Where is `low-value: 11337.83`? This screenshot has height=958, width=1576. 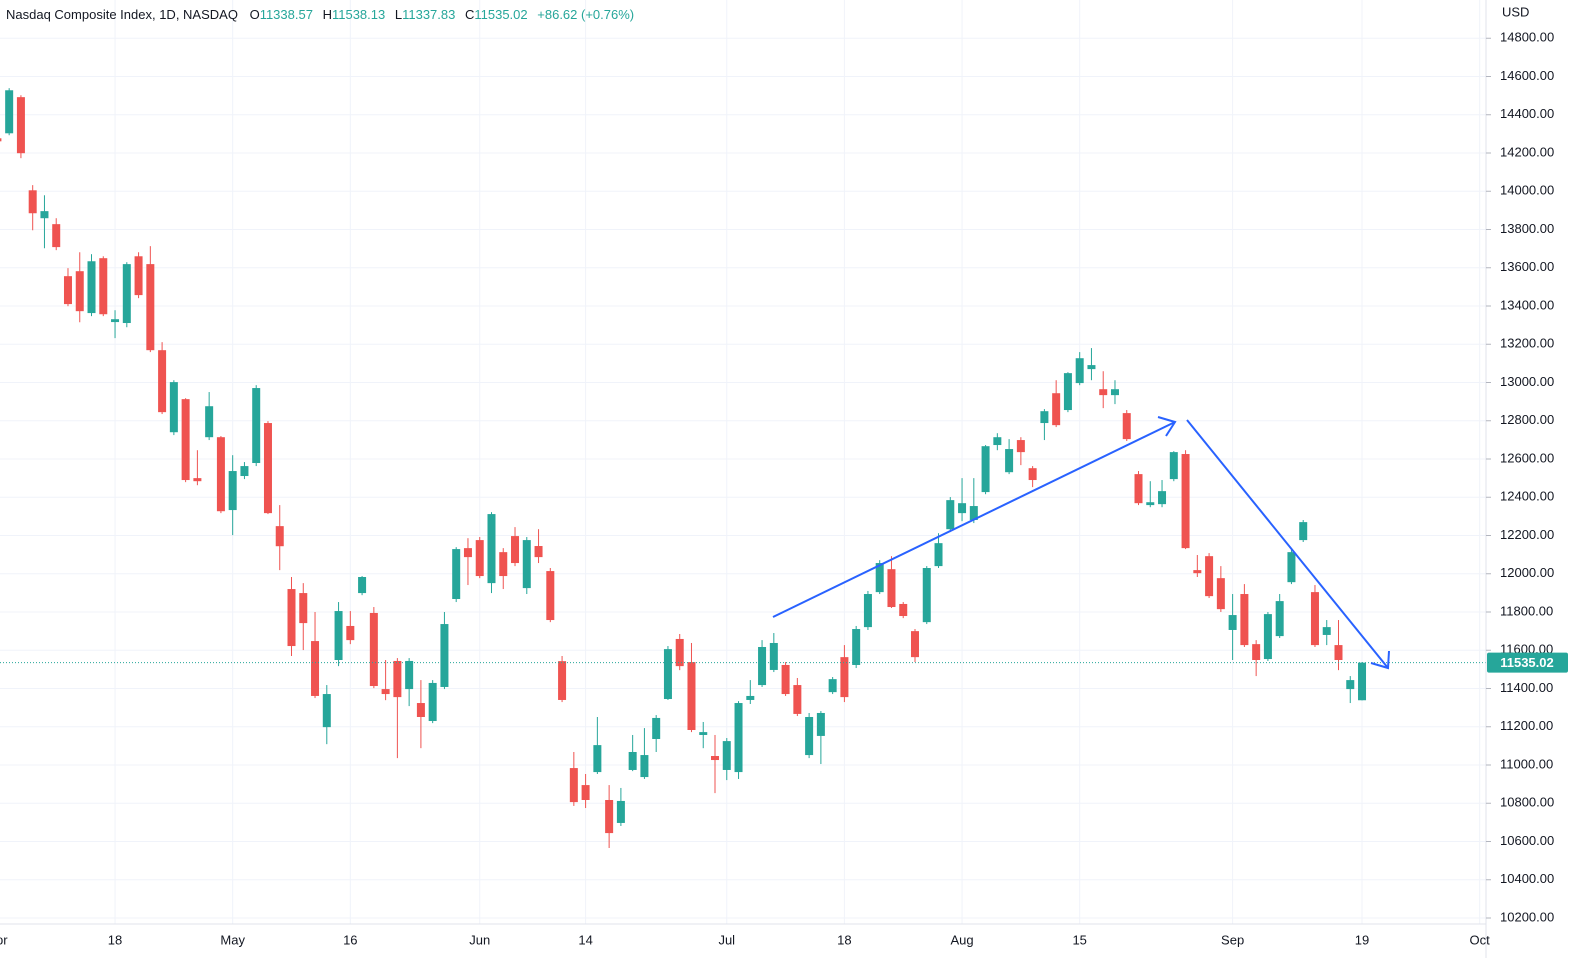 low-value: 11337.83 is located at coordinates (428, 14).